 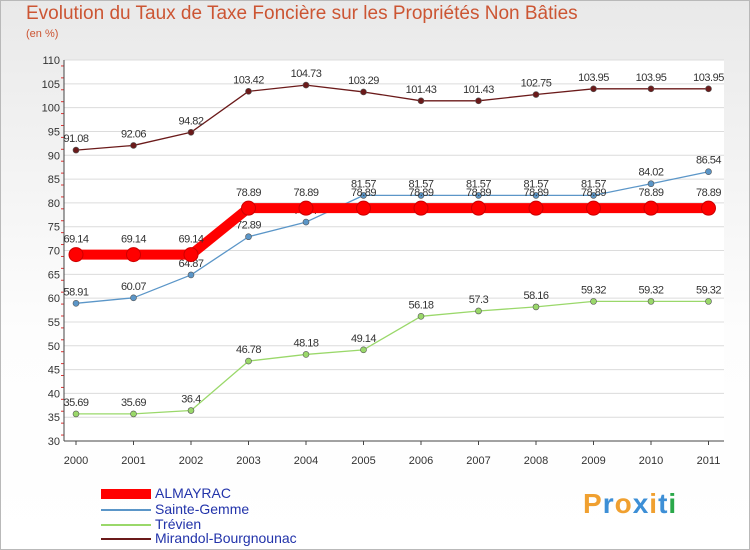 I want to click on data-label-almayrac-2005: 78.89, so click(x=363, y=193).